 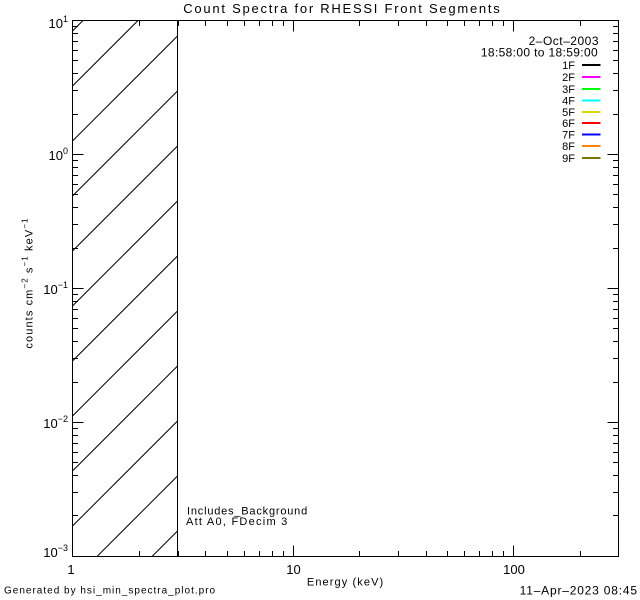 I want to click on svg-text:Count Spectra for RHESSI Front: Count Spectra for RHESSI Front Segments, so click(x=342, y=8).